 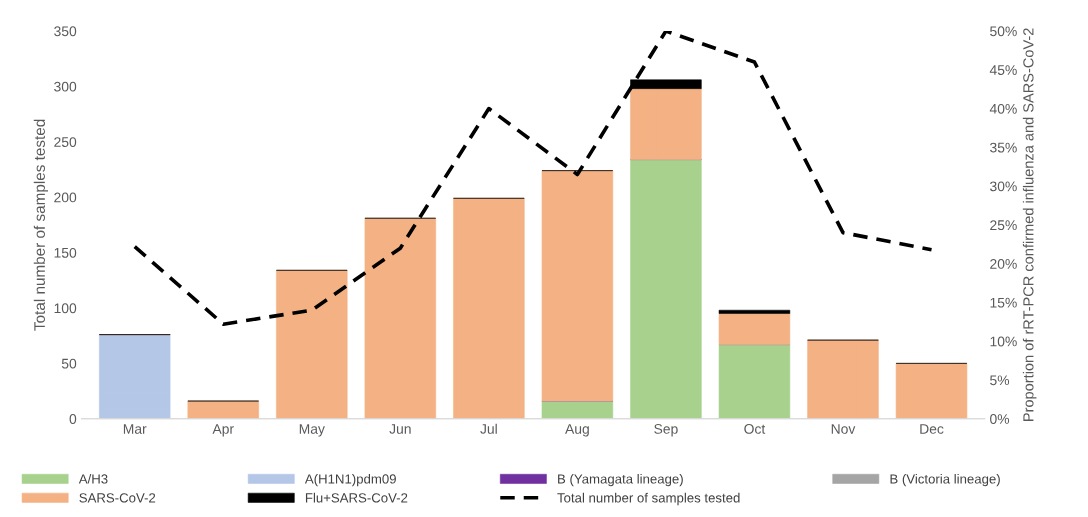 I want to click on y2-tick-label: 25%, so click(x=1003, y=225).